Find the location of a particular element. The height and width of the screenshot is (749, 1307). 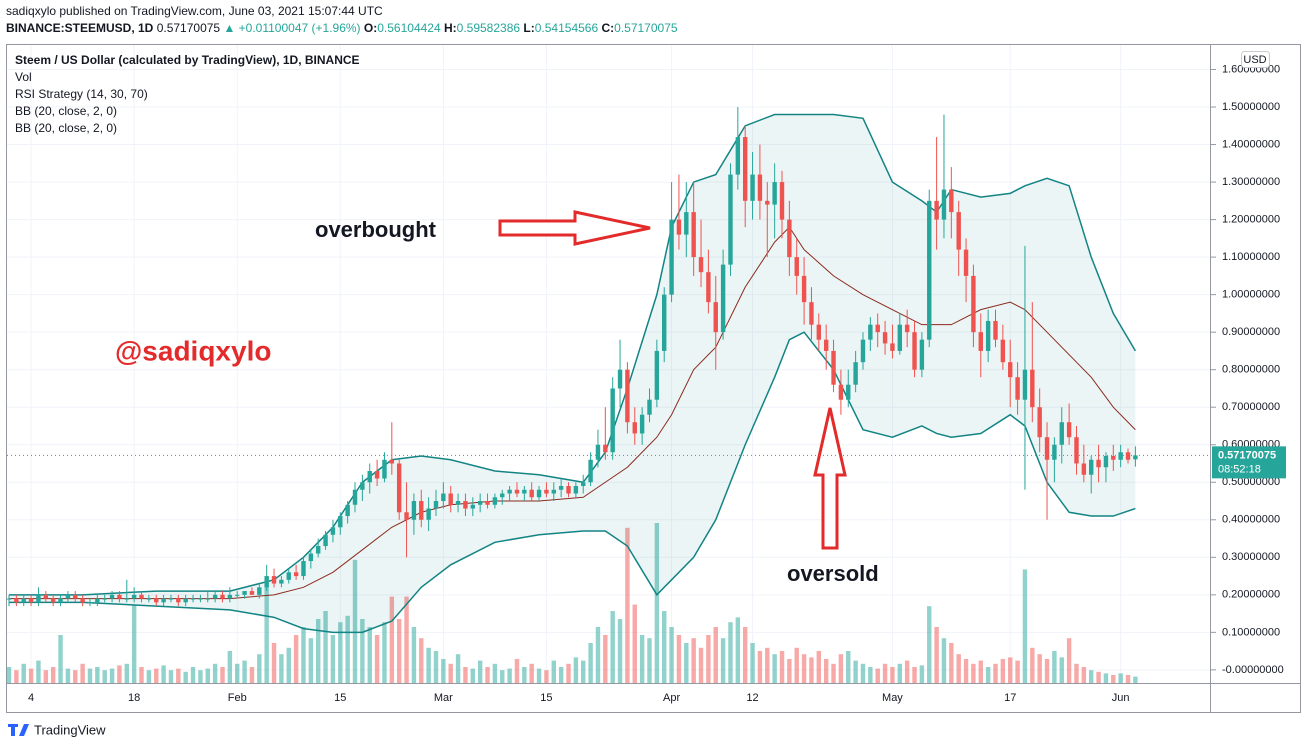

x-tick-label: Feb is located at coordinates (237, 698).